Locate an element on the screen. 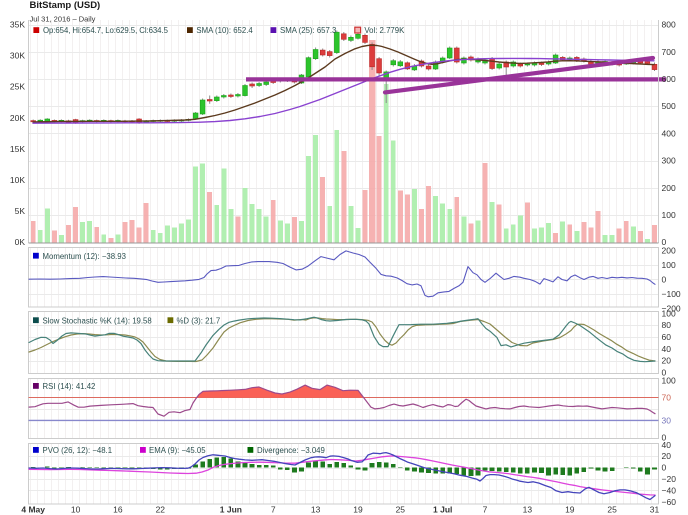 This screenshot has height=515, width=688. svg-text: Momentum (12): −38.93 is located at coordinates (84, 256).